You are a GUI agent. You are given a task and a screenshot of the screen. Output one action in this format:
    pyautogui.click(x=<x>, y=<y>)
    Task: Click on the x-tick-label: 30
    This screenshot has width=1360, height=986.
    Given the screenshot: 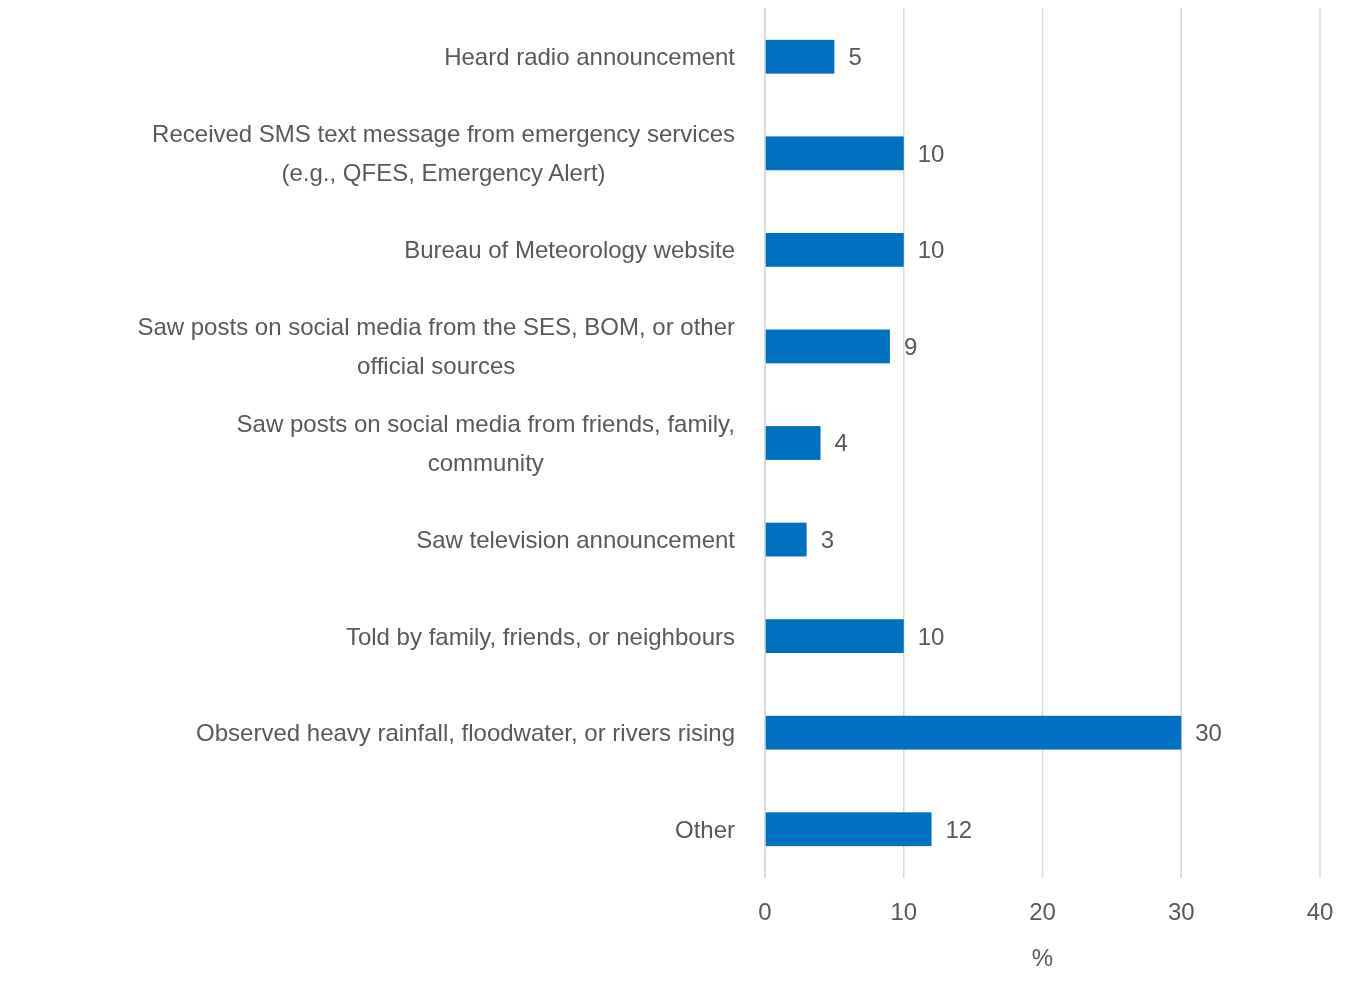 What is the action you would take?
    pyautogui.click(x=1181, y=911)
    